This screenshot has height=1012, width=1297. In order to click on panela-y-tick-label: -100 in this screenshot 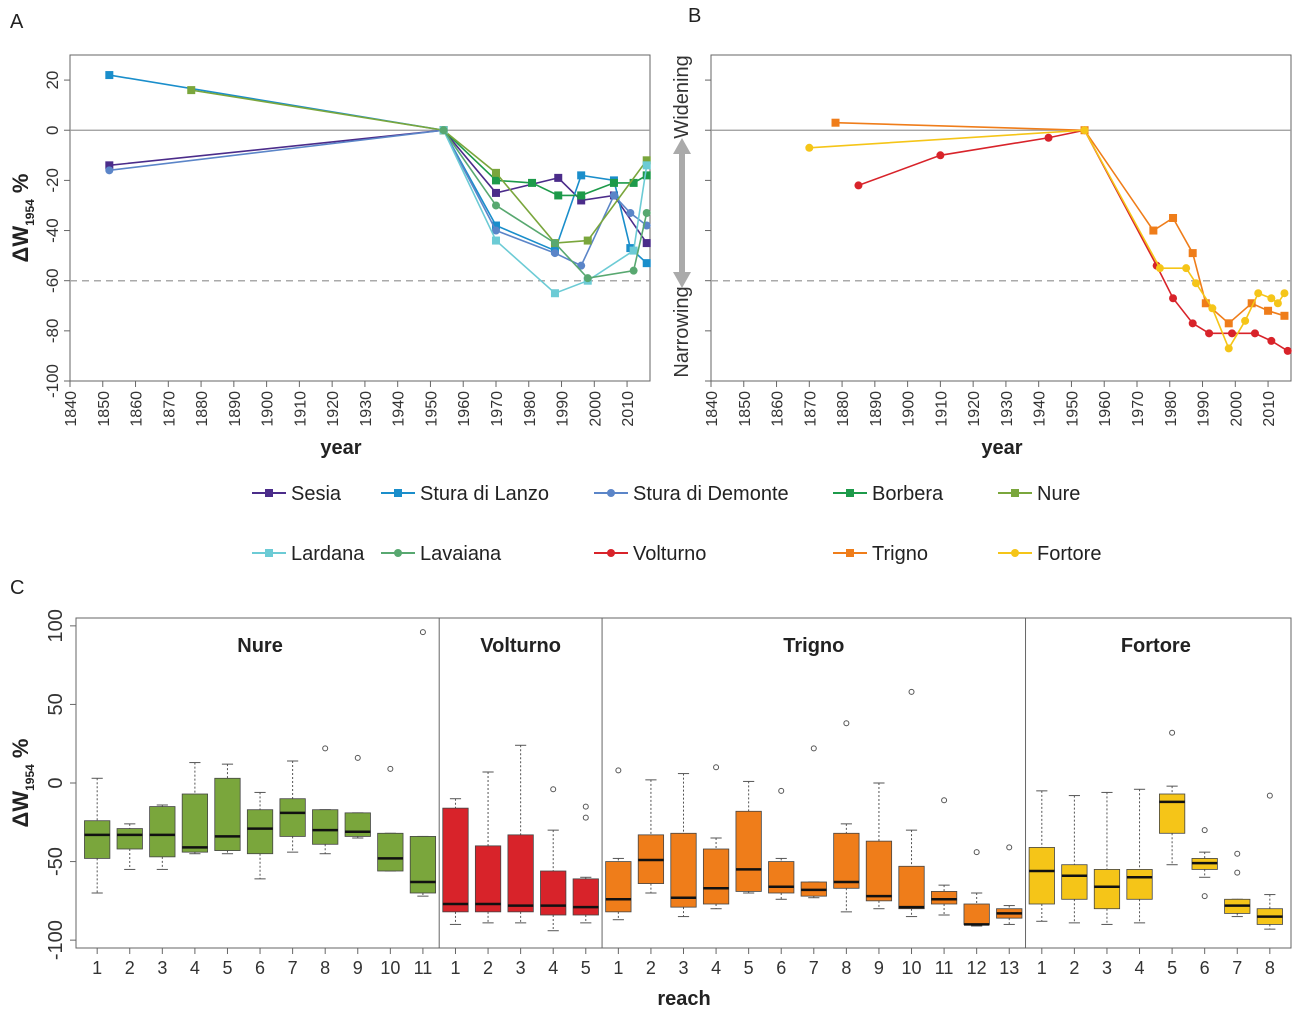, I will do `click(52, 381)`.